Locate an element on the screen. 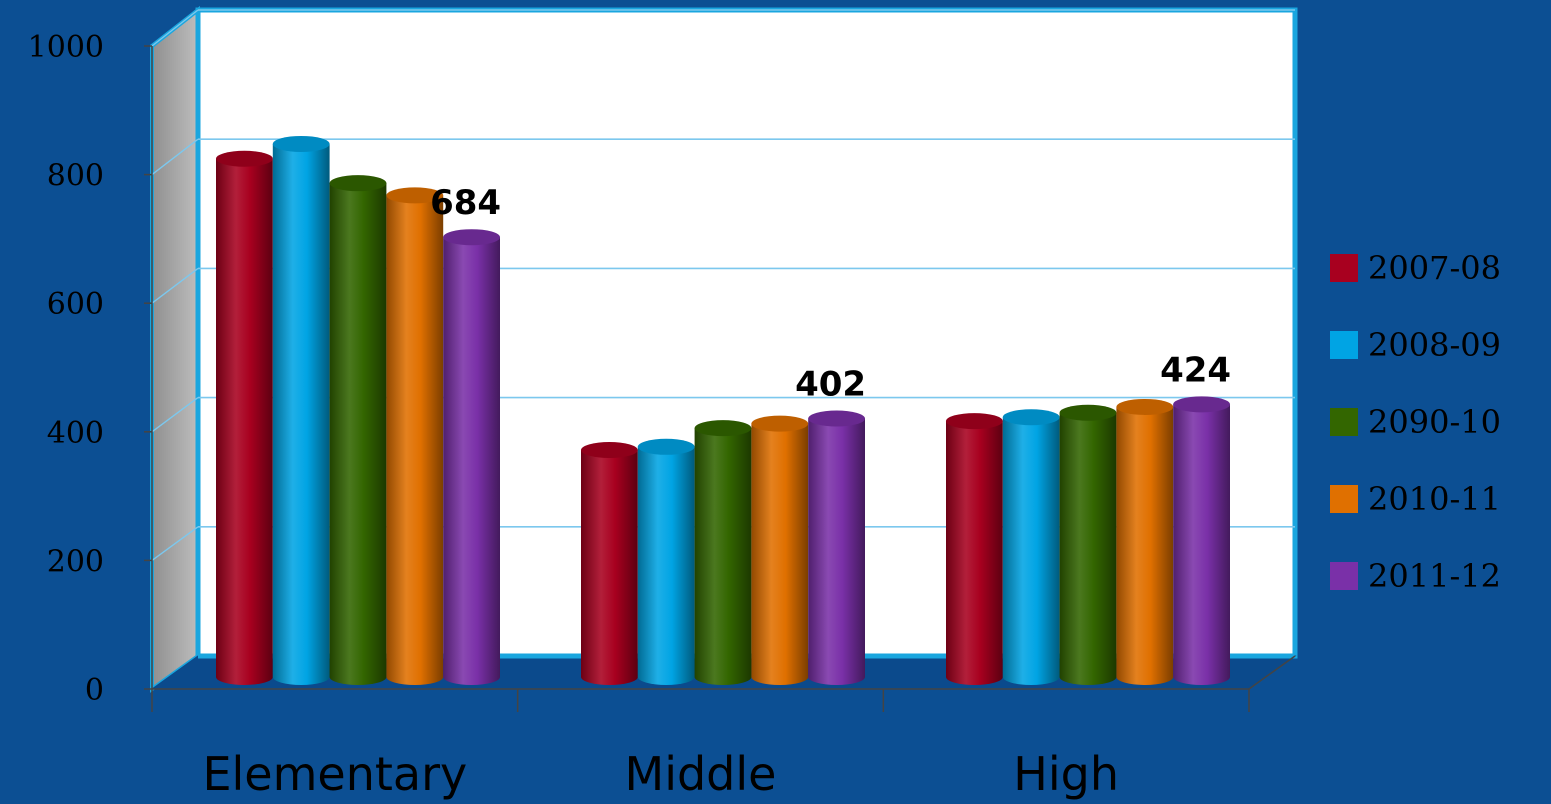 The height and width of the screenshot is (804, 1551). x-tick-label: Middle is located at coordinates (701, 774).